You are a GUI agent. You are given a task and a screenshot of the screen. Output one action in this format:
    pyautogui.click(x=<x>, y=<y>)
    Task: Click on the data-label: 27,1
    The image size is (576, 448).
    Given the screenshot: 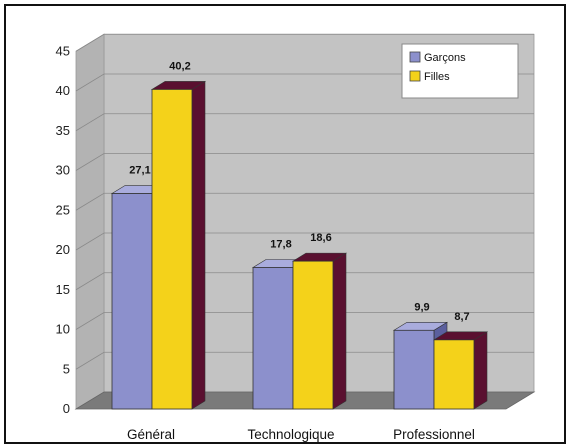 What is the action you would take?
    pyautogui.click(x=139, y=171)
    